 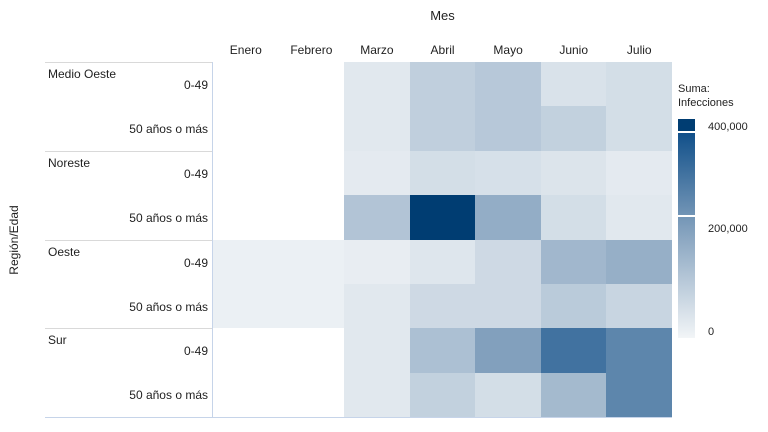 What do you see at coordinates (728, 127) in the screenshot?
I see `legend-tick-max: 400,000` at bounding box center [728, 127].